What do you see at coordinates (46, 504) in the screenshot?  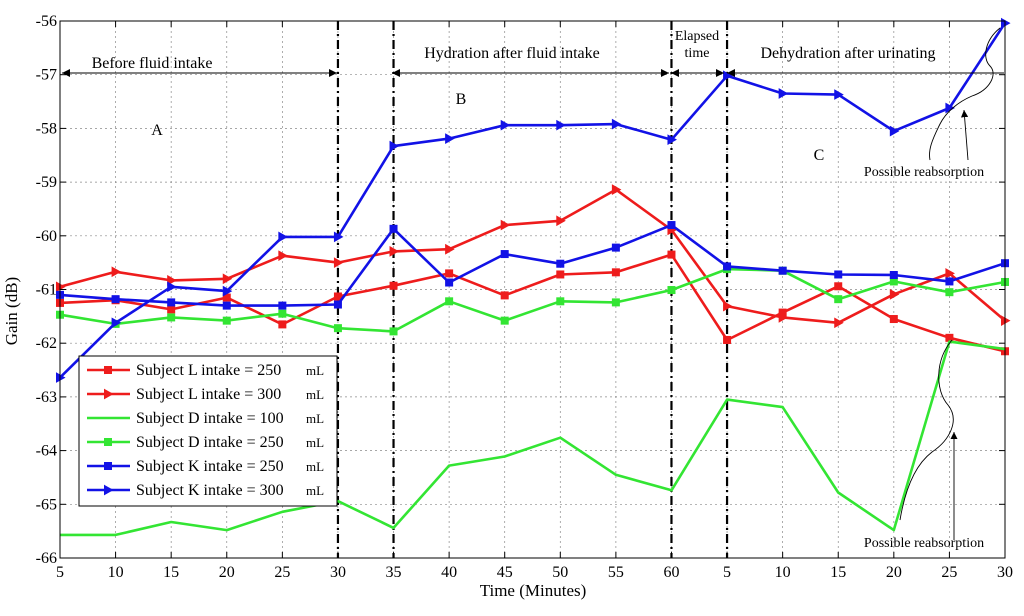 I see `y-tick-label: -65` at bounding box center [46, 504].